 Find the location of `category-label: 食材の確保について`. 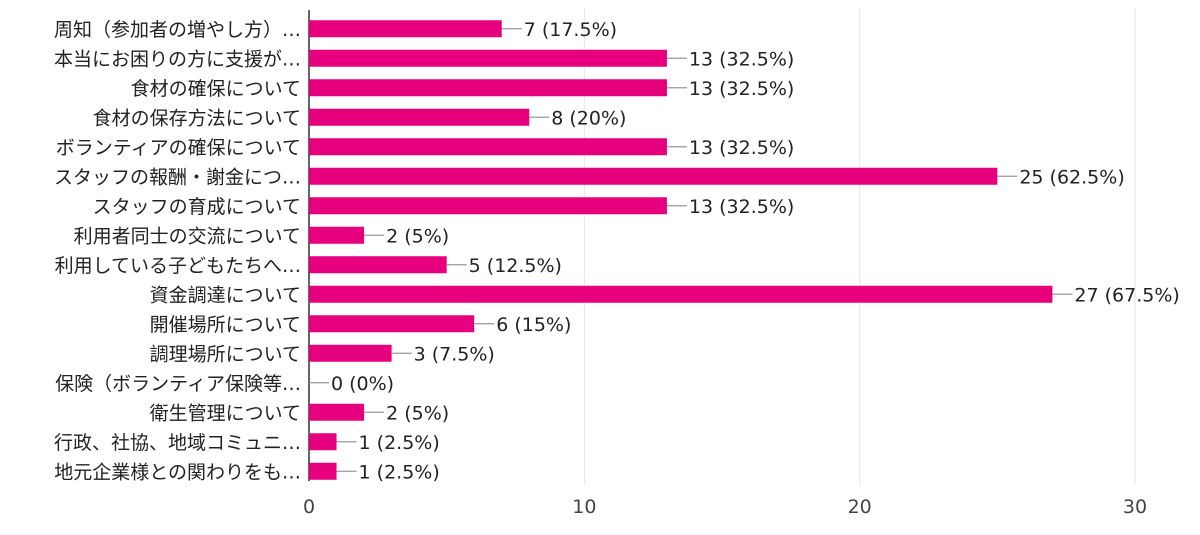

category-label: 食材の確保について is located at coordinates (216, 89).